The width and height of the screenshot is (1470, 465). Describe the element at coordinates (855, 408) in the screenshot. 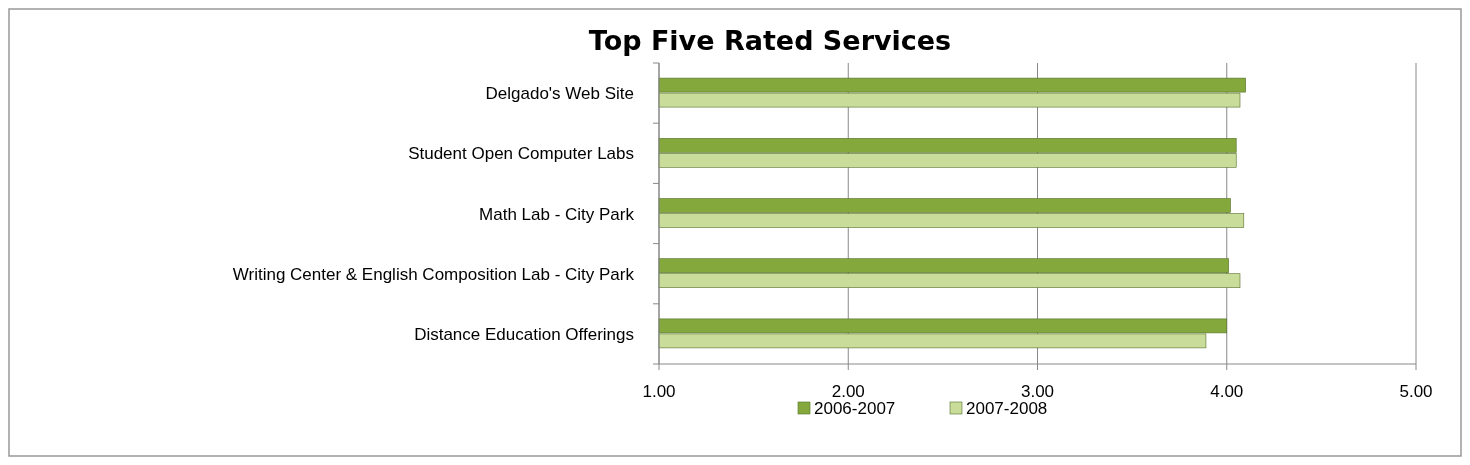

I see `legend-label: 2006-2007` at that location.